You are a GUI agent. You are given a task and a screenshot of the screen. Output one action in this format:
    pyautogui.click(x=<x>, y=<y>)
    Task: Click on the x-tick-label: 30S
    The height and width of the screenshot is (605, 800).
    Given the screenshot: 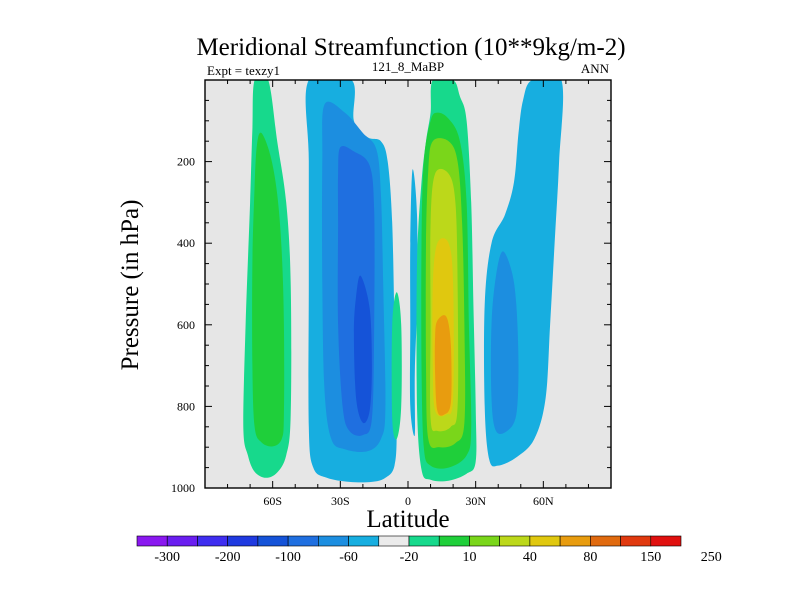 What is the action you would take?
    pyautogui.click(x=340, y=501)
    